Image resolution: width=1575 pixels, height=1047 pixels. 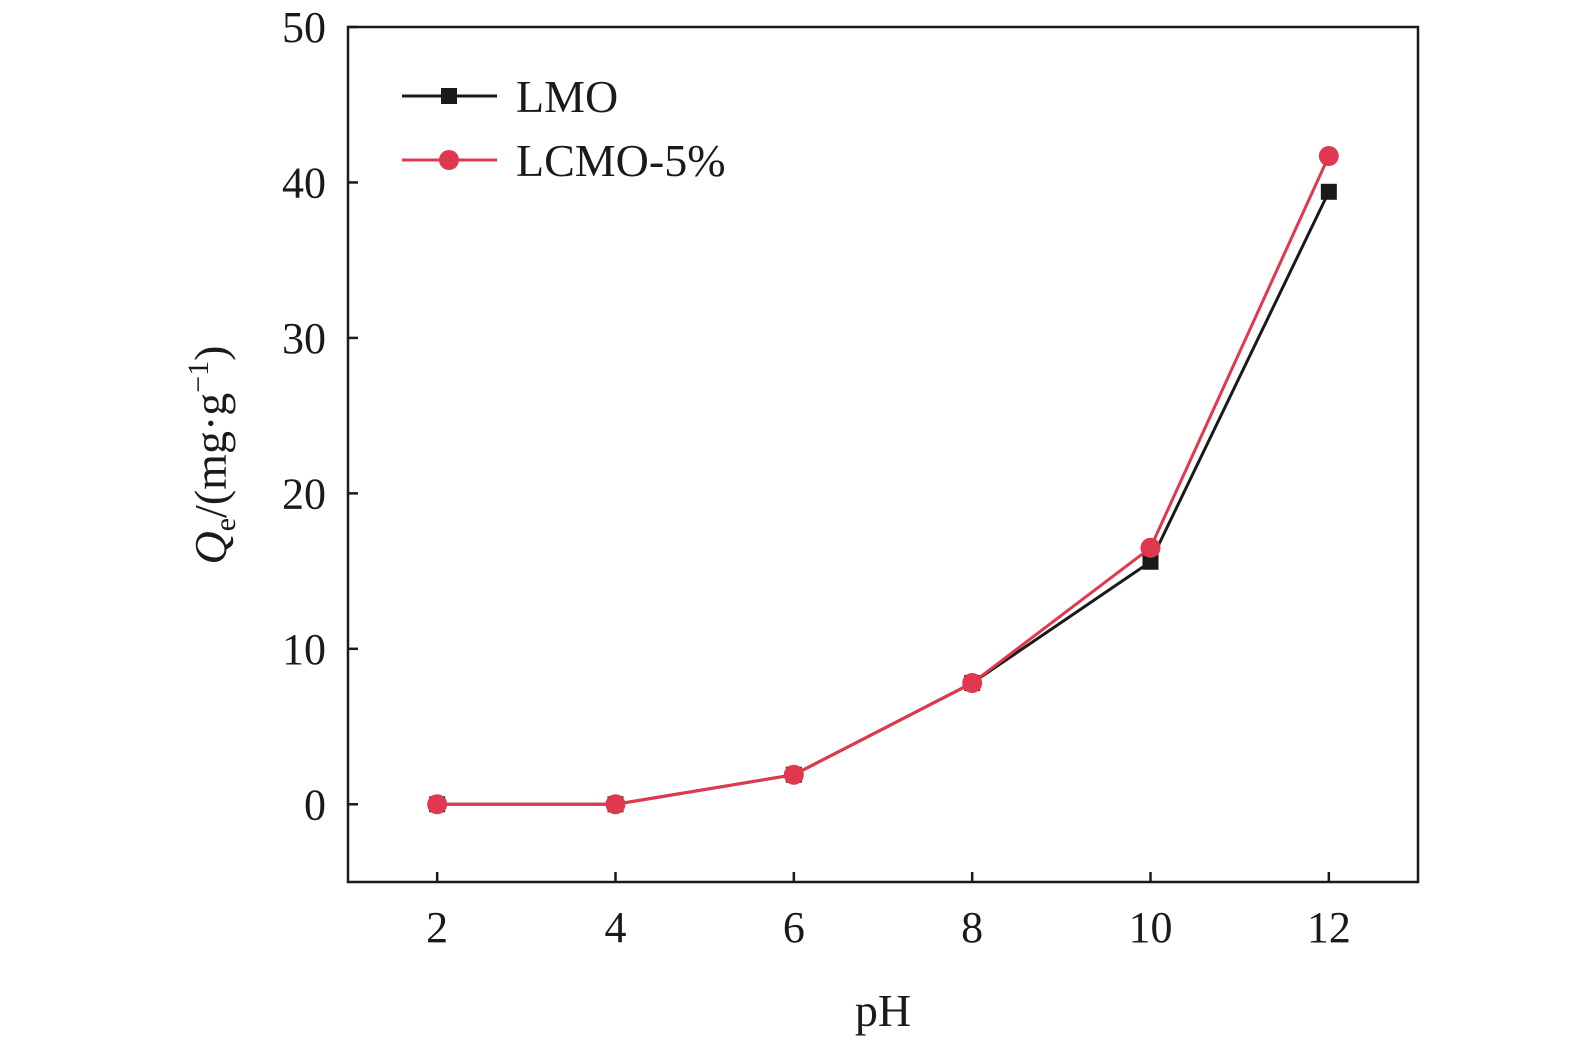 I want to click on y-axis-symbol: Q, so click(x=210, y=547).